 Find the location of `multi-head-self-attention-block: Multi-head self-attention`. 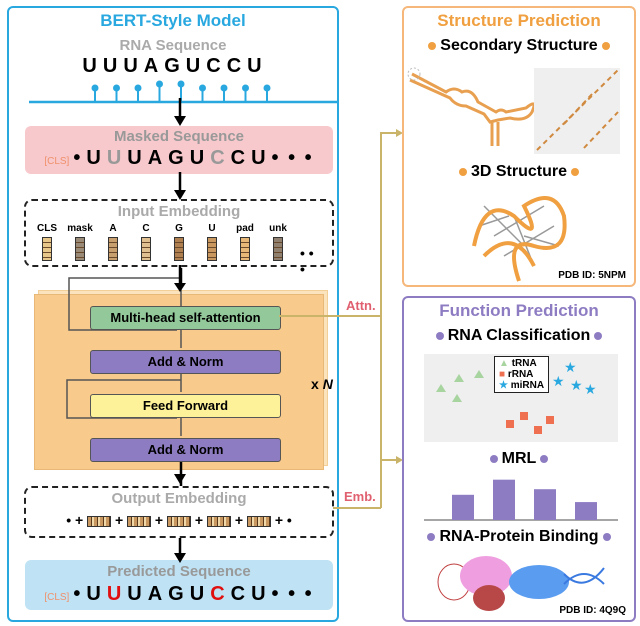

multi-head-self-attention-block: Multi-head self-attention is located at coordinates (185, 318).